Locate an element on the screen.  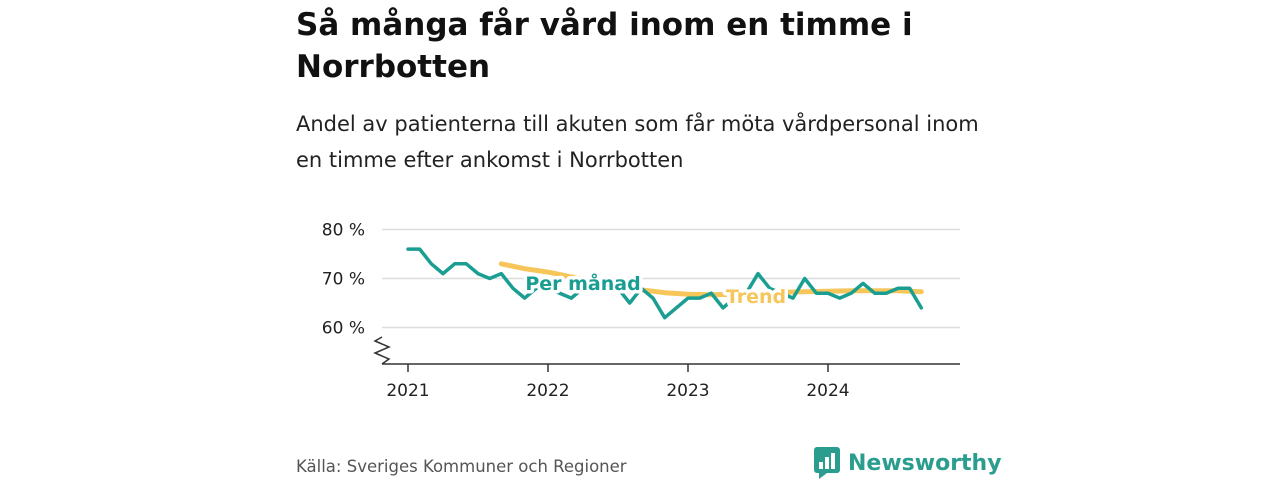
y-tick-label: 60 % is located at coordinates (343, 329).